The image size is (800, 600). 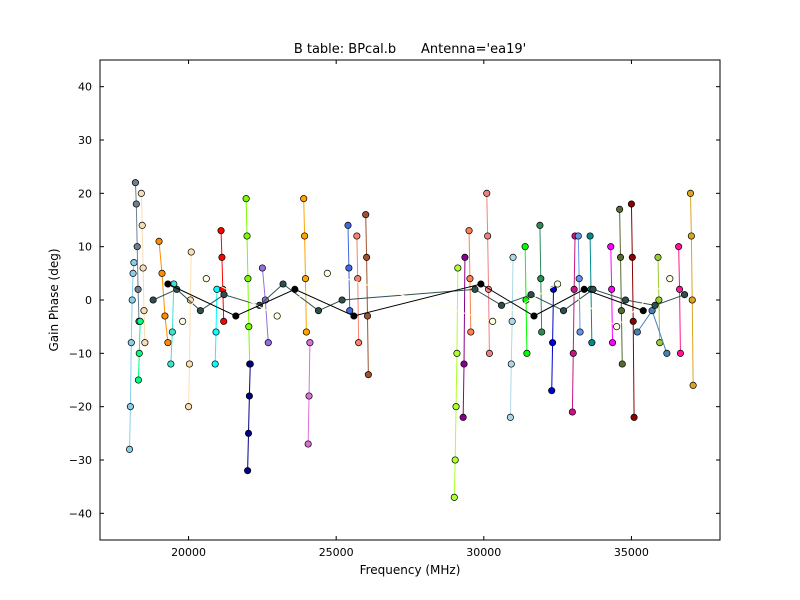 What do you see at coordinates (80, 407) in the screenshot?
I see `y-tick-label: −20` at bounding box center [80, 407].